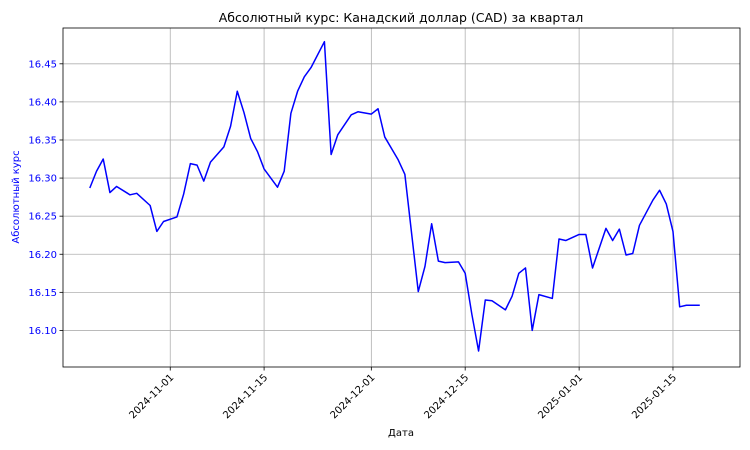  I want to click on y-tick-label: 16.35, so click(42, 140).